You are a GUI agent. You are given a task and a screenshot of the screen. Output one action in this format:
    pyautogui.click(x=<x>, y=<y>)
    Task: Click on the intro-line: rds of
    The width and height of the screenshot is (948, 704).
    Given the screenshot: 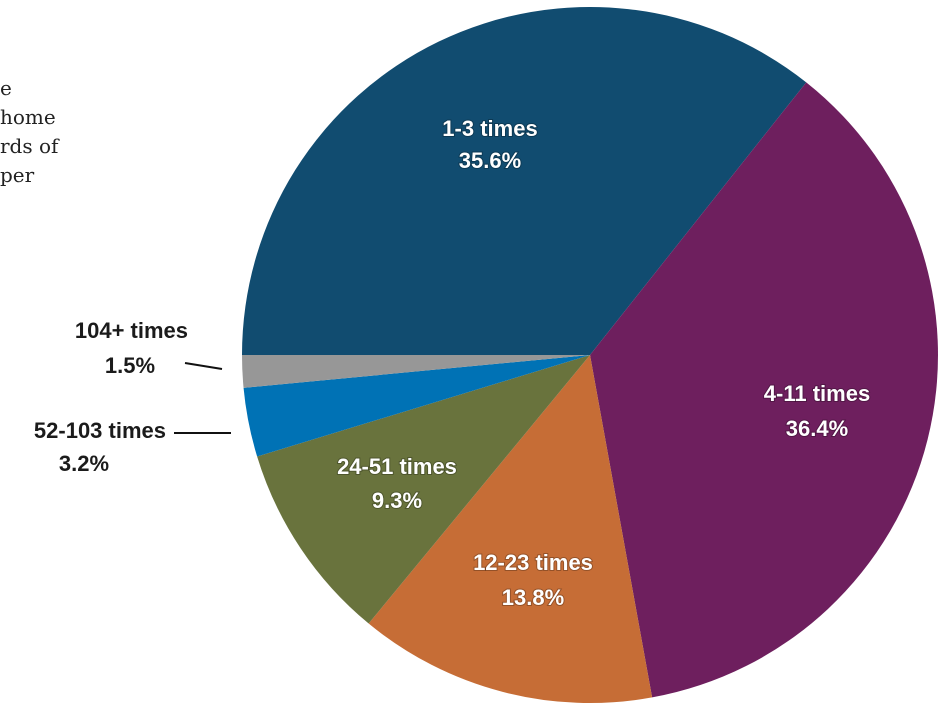 What is the action you would take?
    pyautogui.click(x=29, y=146)
    